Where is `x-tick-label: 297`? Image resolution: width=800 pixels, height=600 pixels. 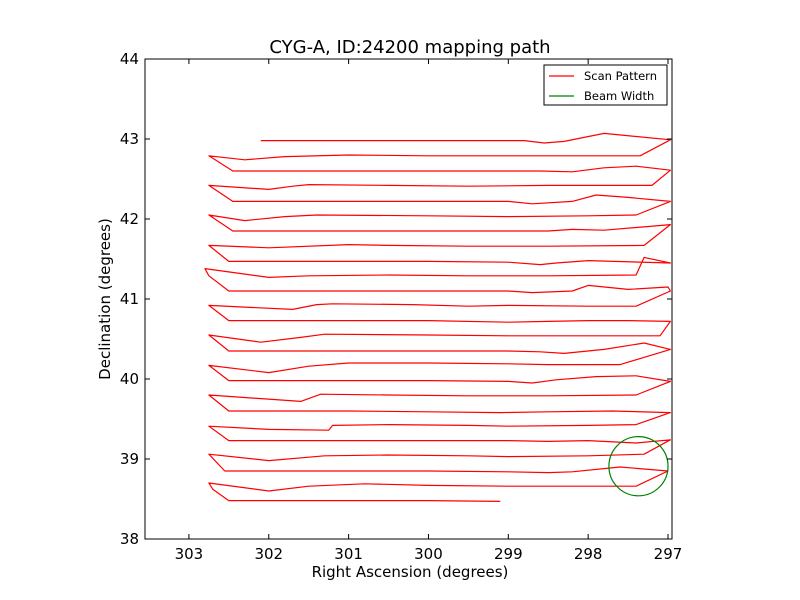 x-tick-label: 297 is located at coordinates (668, 554).